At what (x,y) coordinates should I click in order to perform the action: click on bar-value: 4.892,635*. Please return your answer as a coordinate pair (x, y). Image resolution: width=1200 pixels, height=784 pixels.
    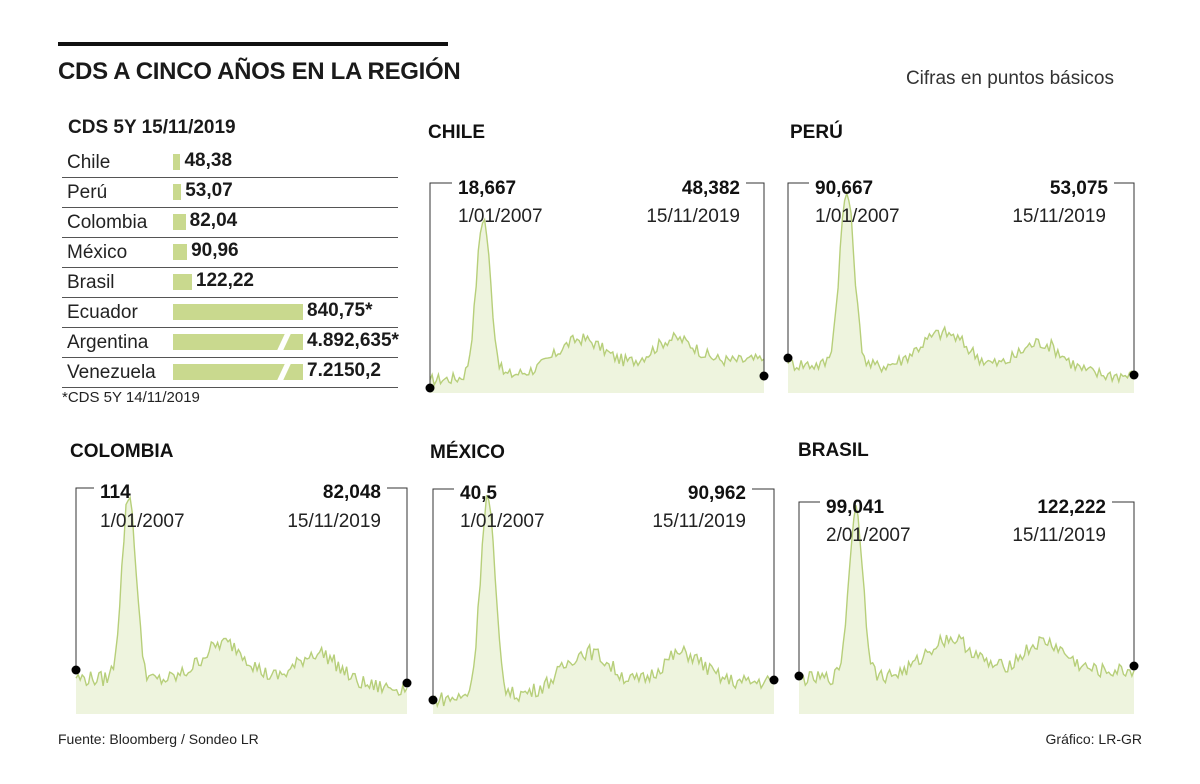
    Looking at the image, I should click on (353, 340).